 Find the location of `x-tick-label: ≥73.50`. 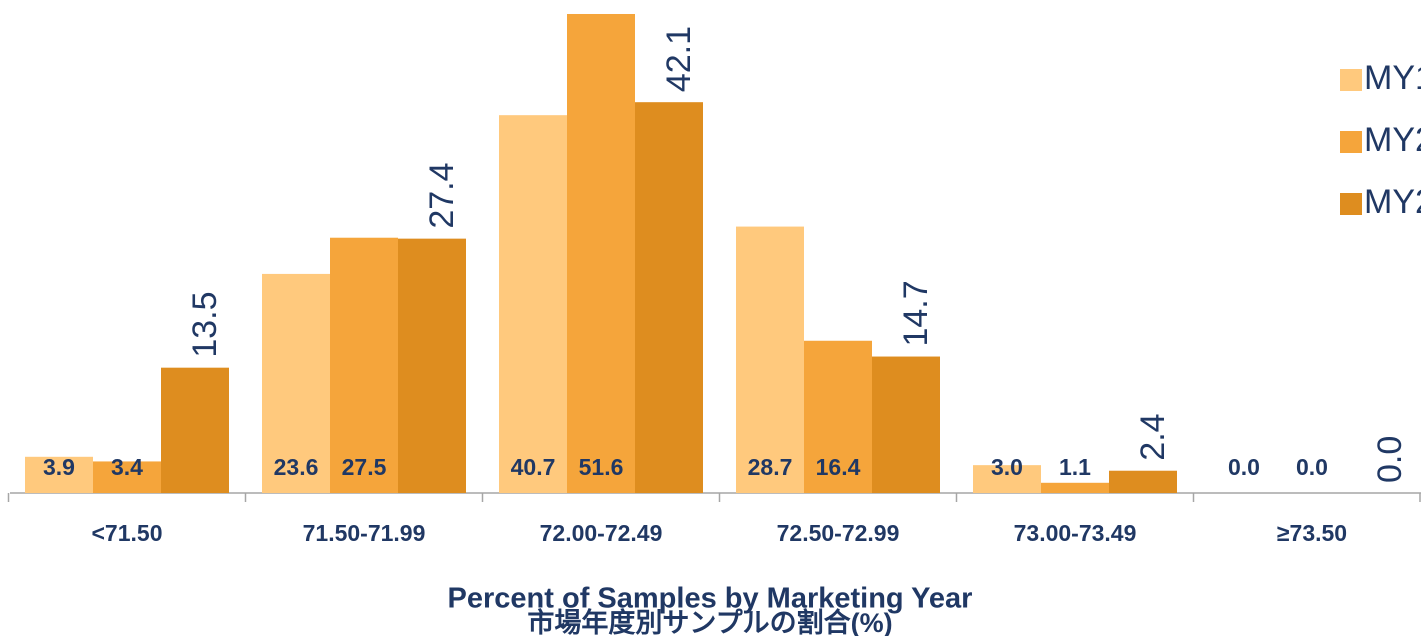

x-tick-label: ≥73.50 is located at coordinates (1312, 533).